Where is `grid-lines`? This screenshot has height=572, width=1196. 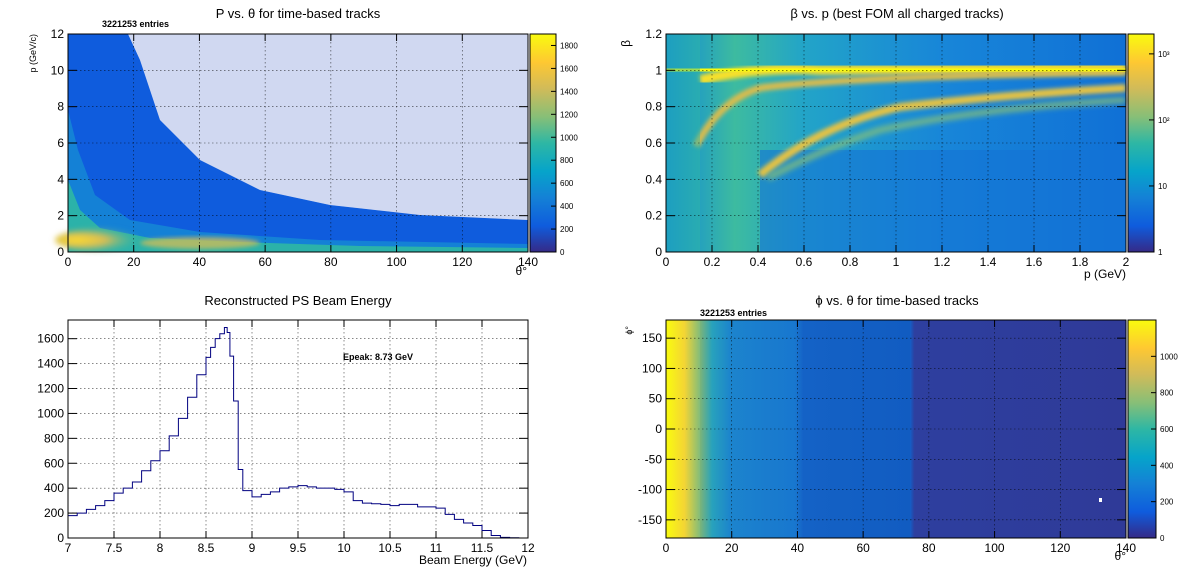
grid-lines is located at coordinates (298, 429).